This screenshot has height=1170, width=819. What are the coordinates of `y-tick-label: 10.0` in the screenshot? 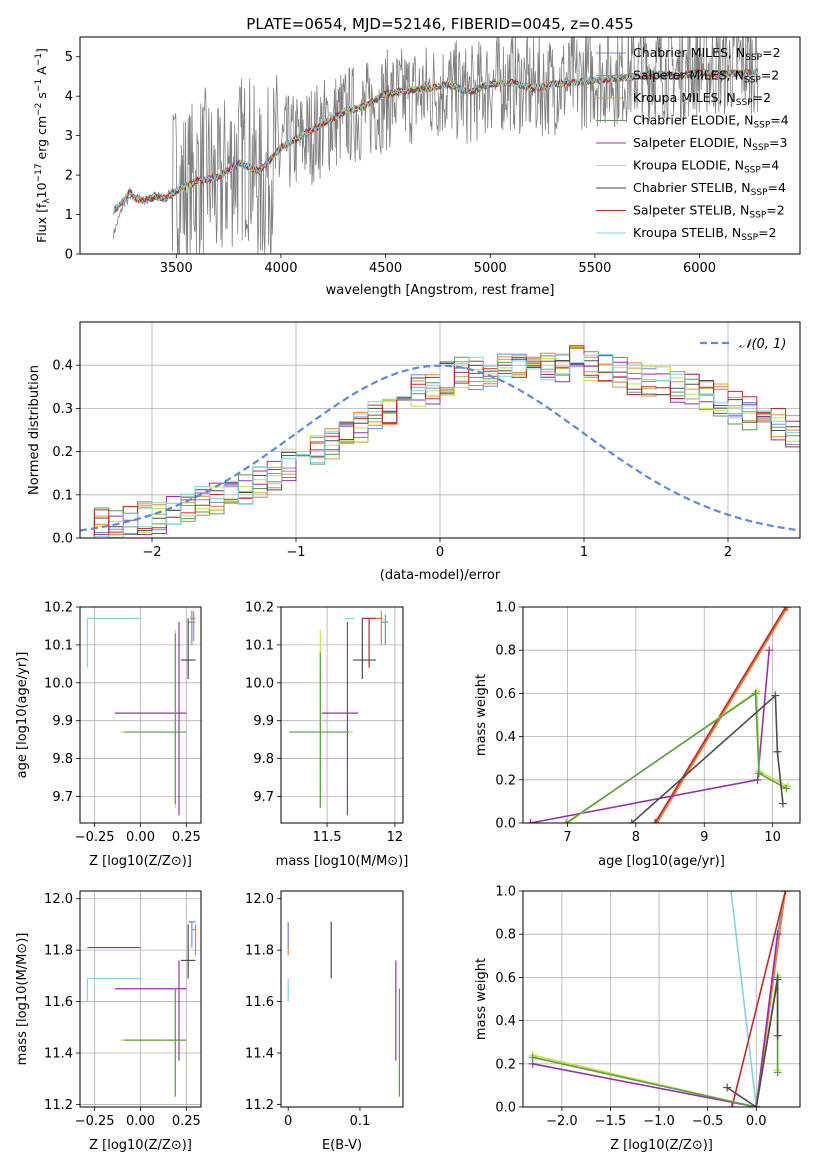 It's located at (58, 683).